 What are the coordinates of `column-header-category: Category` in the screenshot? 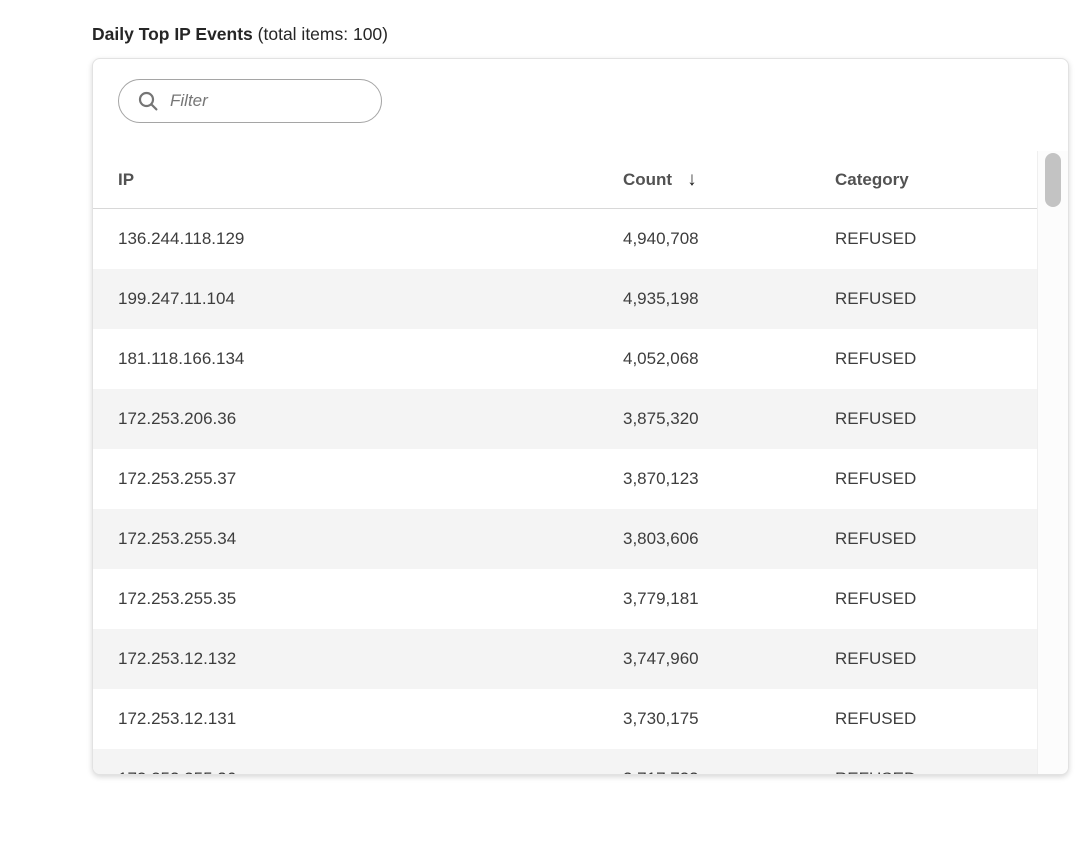 It's located at (936, 180).